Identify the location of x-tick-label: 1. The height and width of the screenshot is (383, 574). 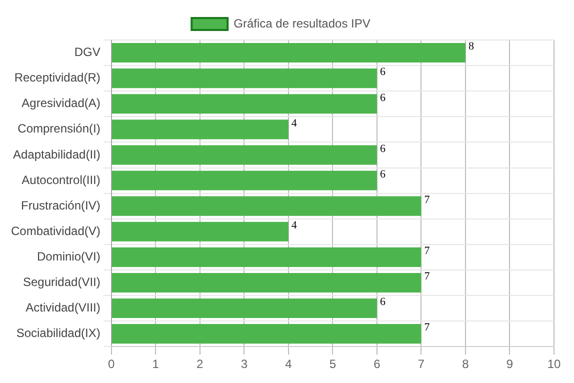
(156, 364).